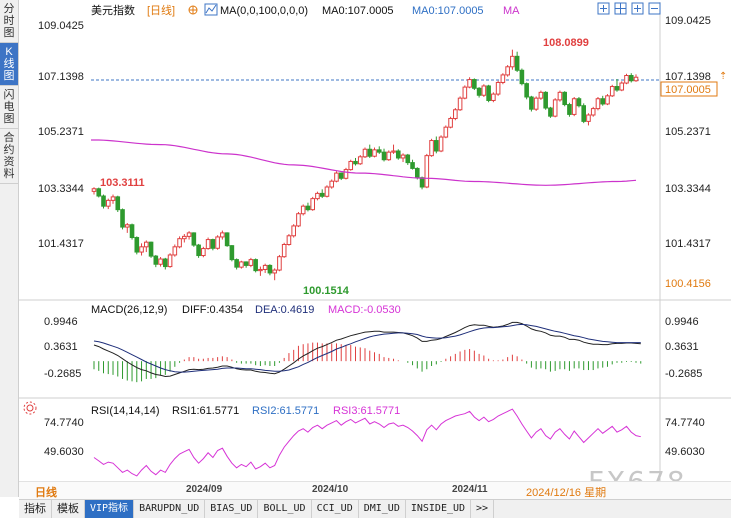 The image size is (731, 518). Describe the element at coordinates (212, 310) in the screenshot. I see `macd-diff-value: DIFF:0.4354` at that location.